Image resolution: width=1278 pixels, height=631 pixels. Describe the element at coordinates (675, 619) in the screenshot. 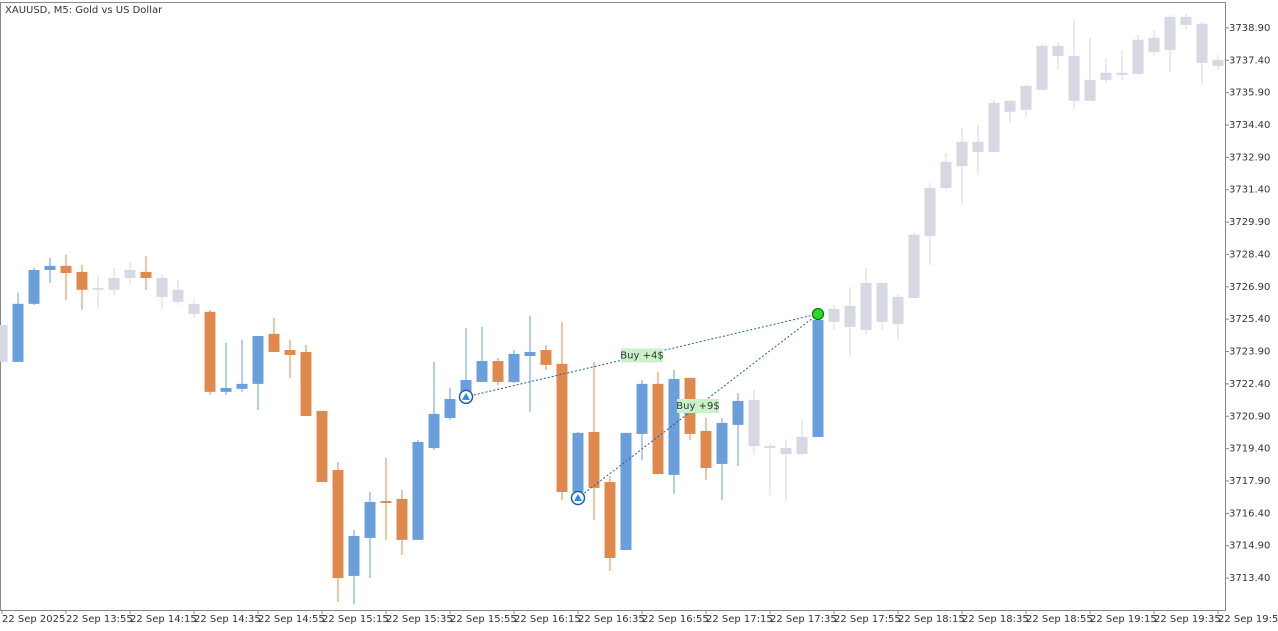

I see `x-tick-label: 22 Sep 16:55` at that location.